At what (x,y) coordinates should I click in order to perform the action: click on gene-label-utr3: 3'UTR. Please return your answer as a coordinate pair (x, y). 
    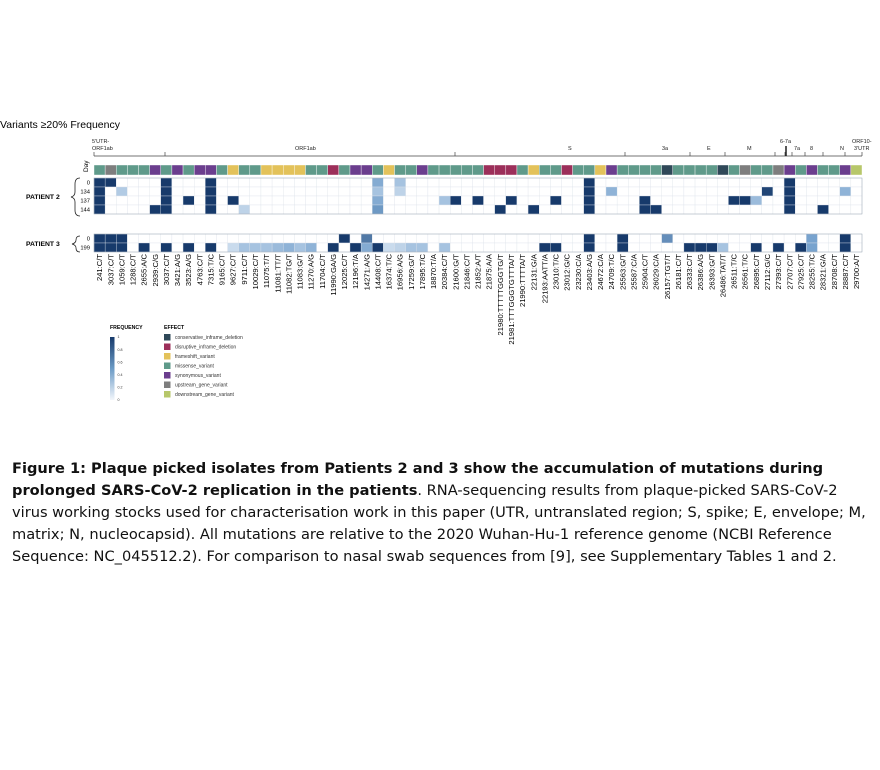
    Looking at the image, I should click on (861, 149).